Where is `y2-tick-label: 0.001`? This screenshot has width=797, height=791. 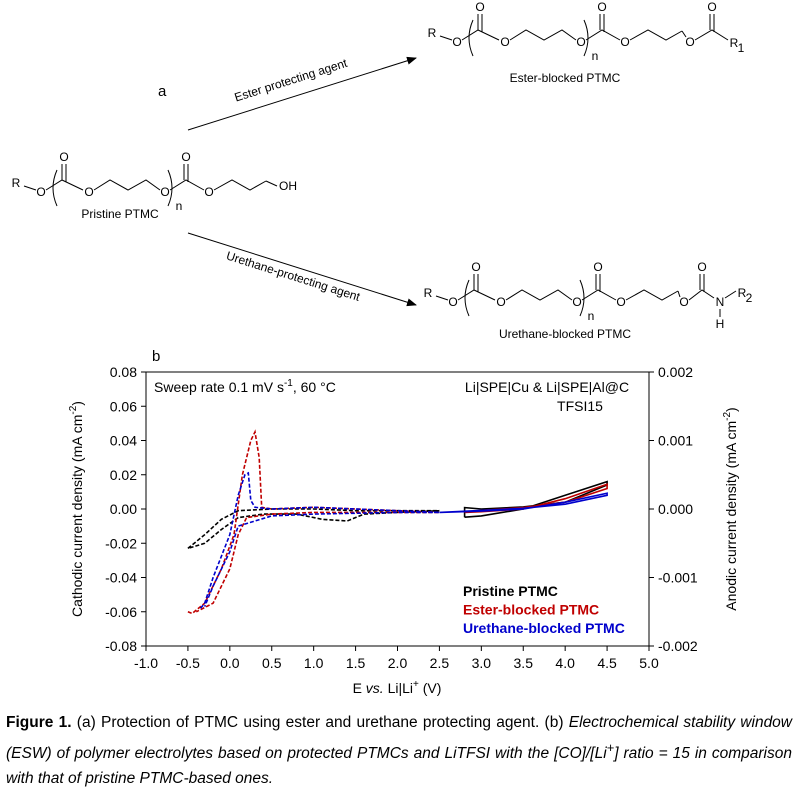
y2-tick-label: 0.001 is located at coordinates (675, 441).